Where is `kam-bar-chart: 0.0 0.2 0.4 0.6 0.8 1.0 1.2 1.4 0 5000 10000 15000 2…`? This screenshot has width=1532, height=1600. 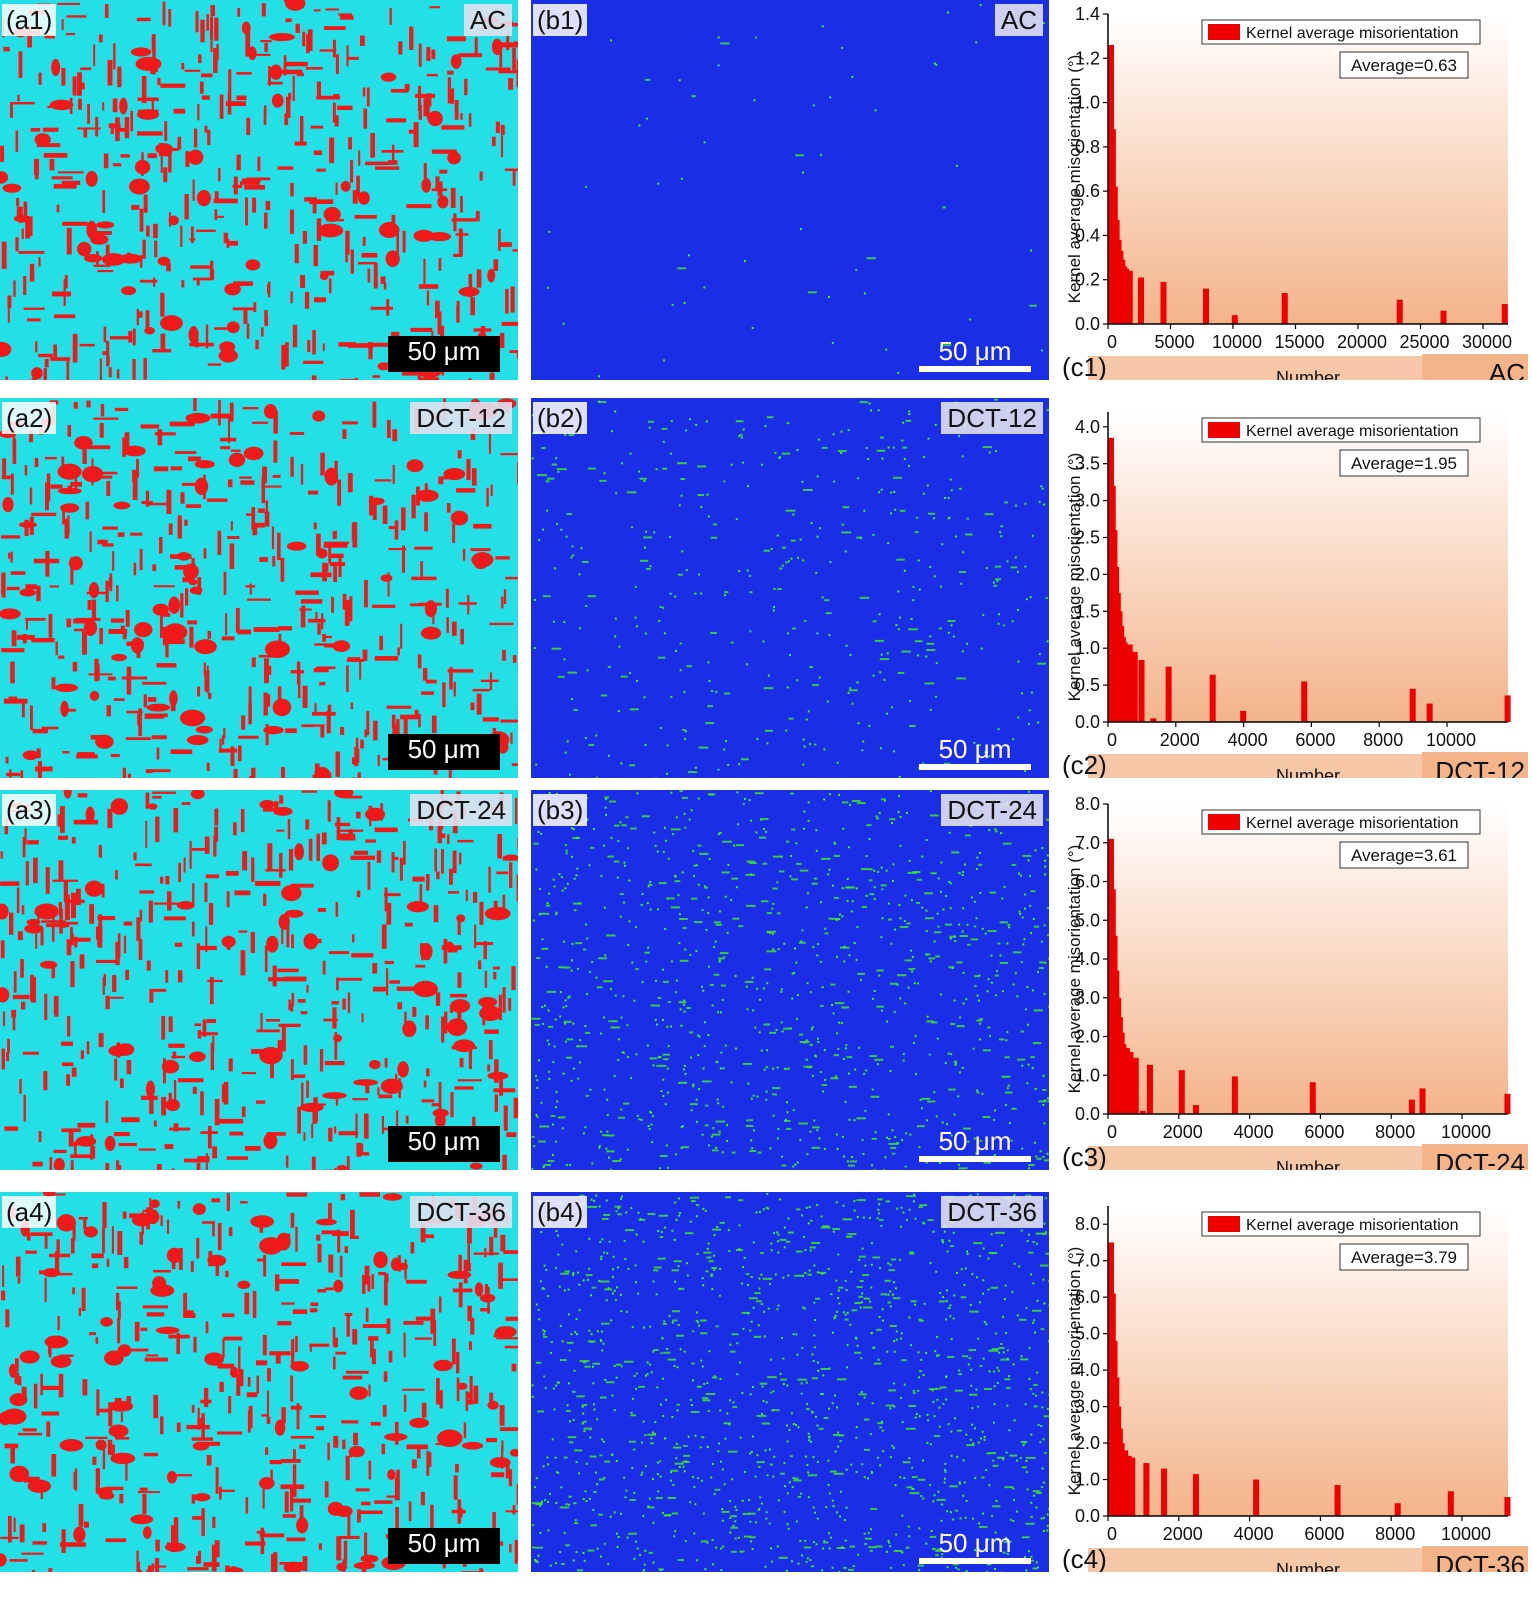 kam-bar-chart: 0.0 0.2 0.4 0.6 0.8 1.0 1.2 1.4 0 5000 10000 15000 2… is located at coordinates (1297, 190).